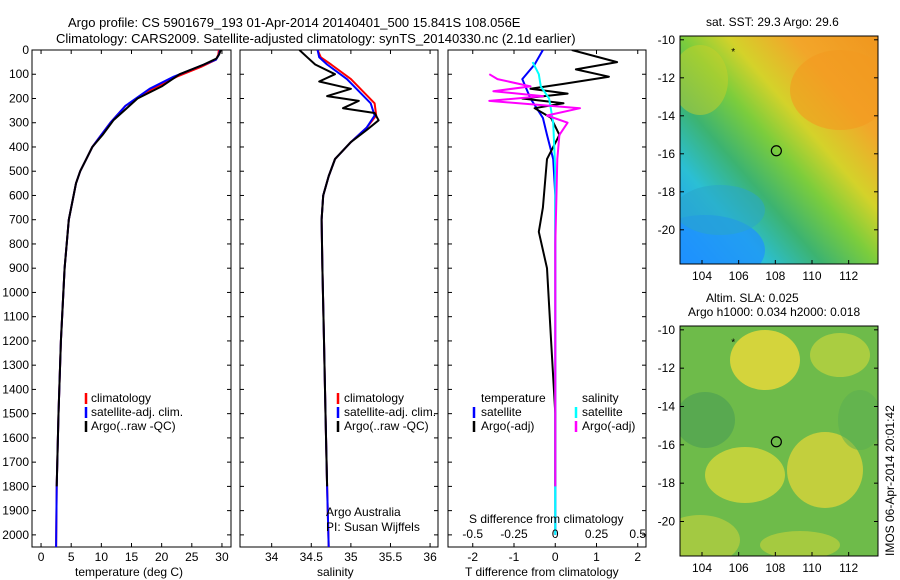  What do you see at coordinates (546, 519) in the screenshot?
I see `s-difference-label: S difference from climatology` at bounding box center [546, 519].